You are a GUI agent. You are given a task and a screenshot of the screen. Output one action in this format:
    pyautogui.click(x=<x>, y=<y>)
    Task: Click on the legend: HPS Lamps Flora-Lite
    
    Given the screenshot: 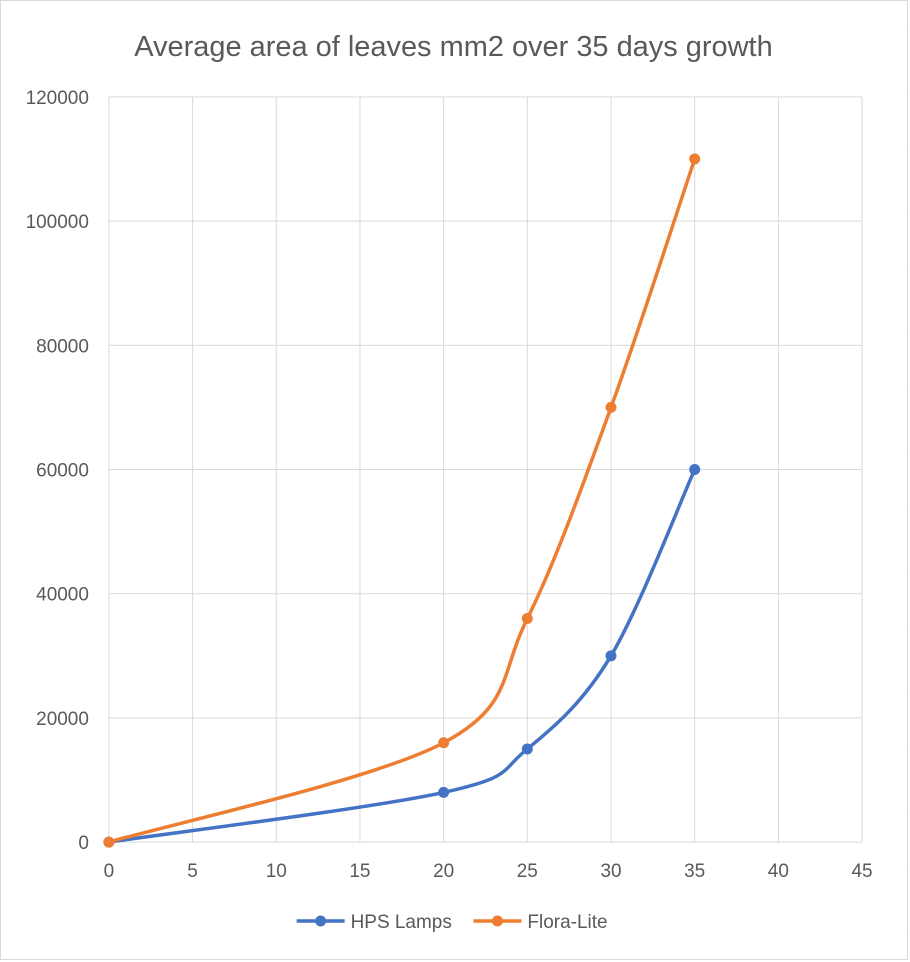 What is the action you would take?
    pyautogui.click(x=452, y=922)
    